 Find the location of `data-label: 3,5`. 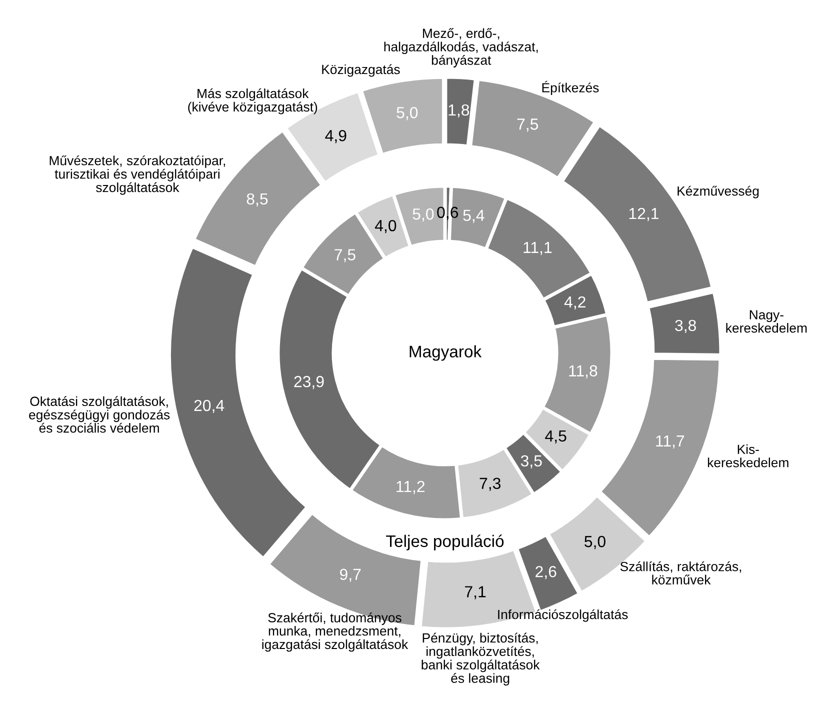

data-label: 3,5 is located at coordinates (531, 461).